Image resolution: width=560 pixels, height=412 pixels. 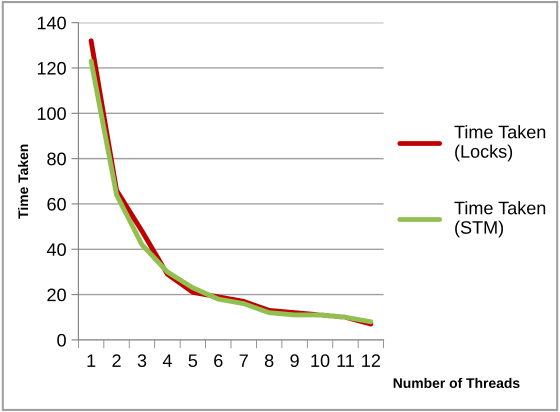 I want to click on y-axis-title: Time Taken, so click(x=23, y=181).